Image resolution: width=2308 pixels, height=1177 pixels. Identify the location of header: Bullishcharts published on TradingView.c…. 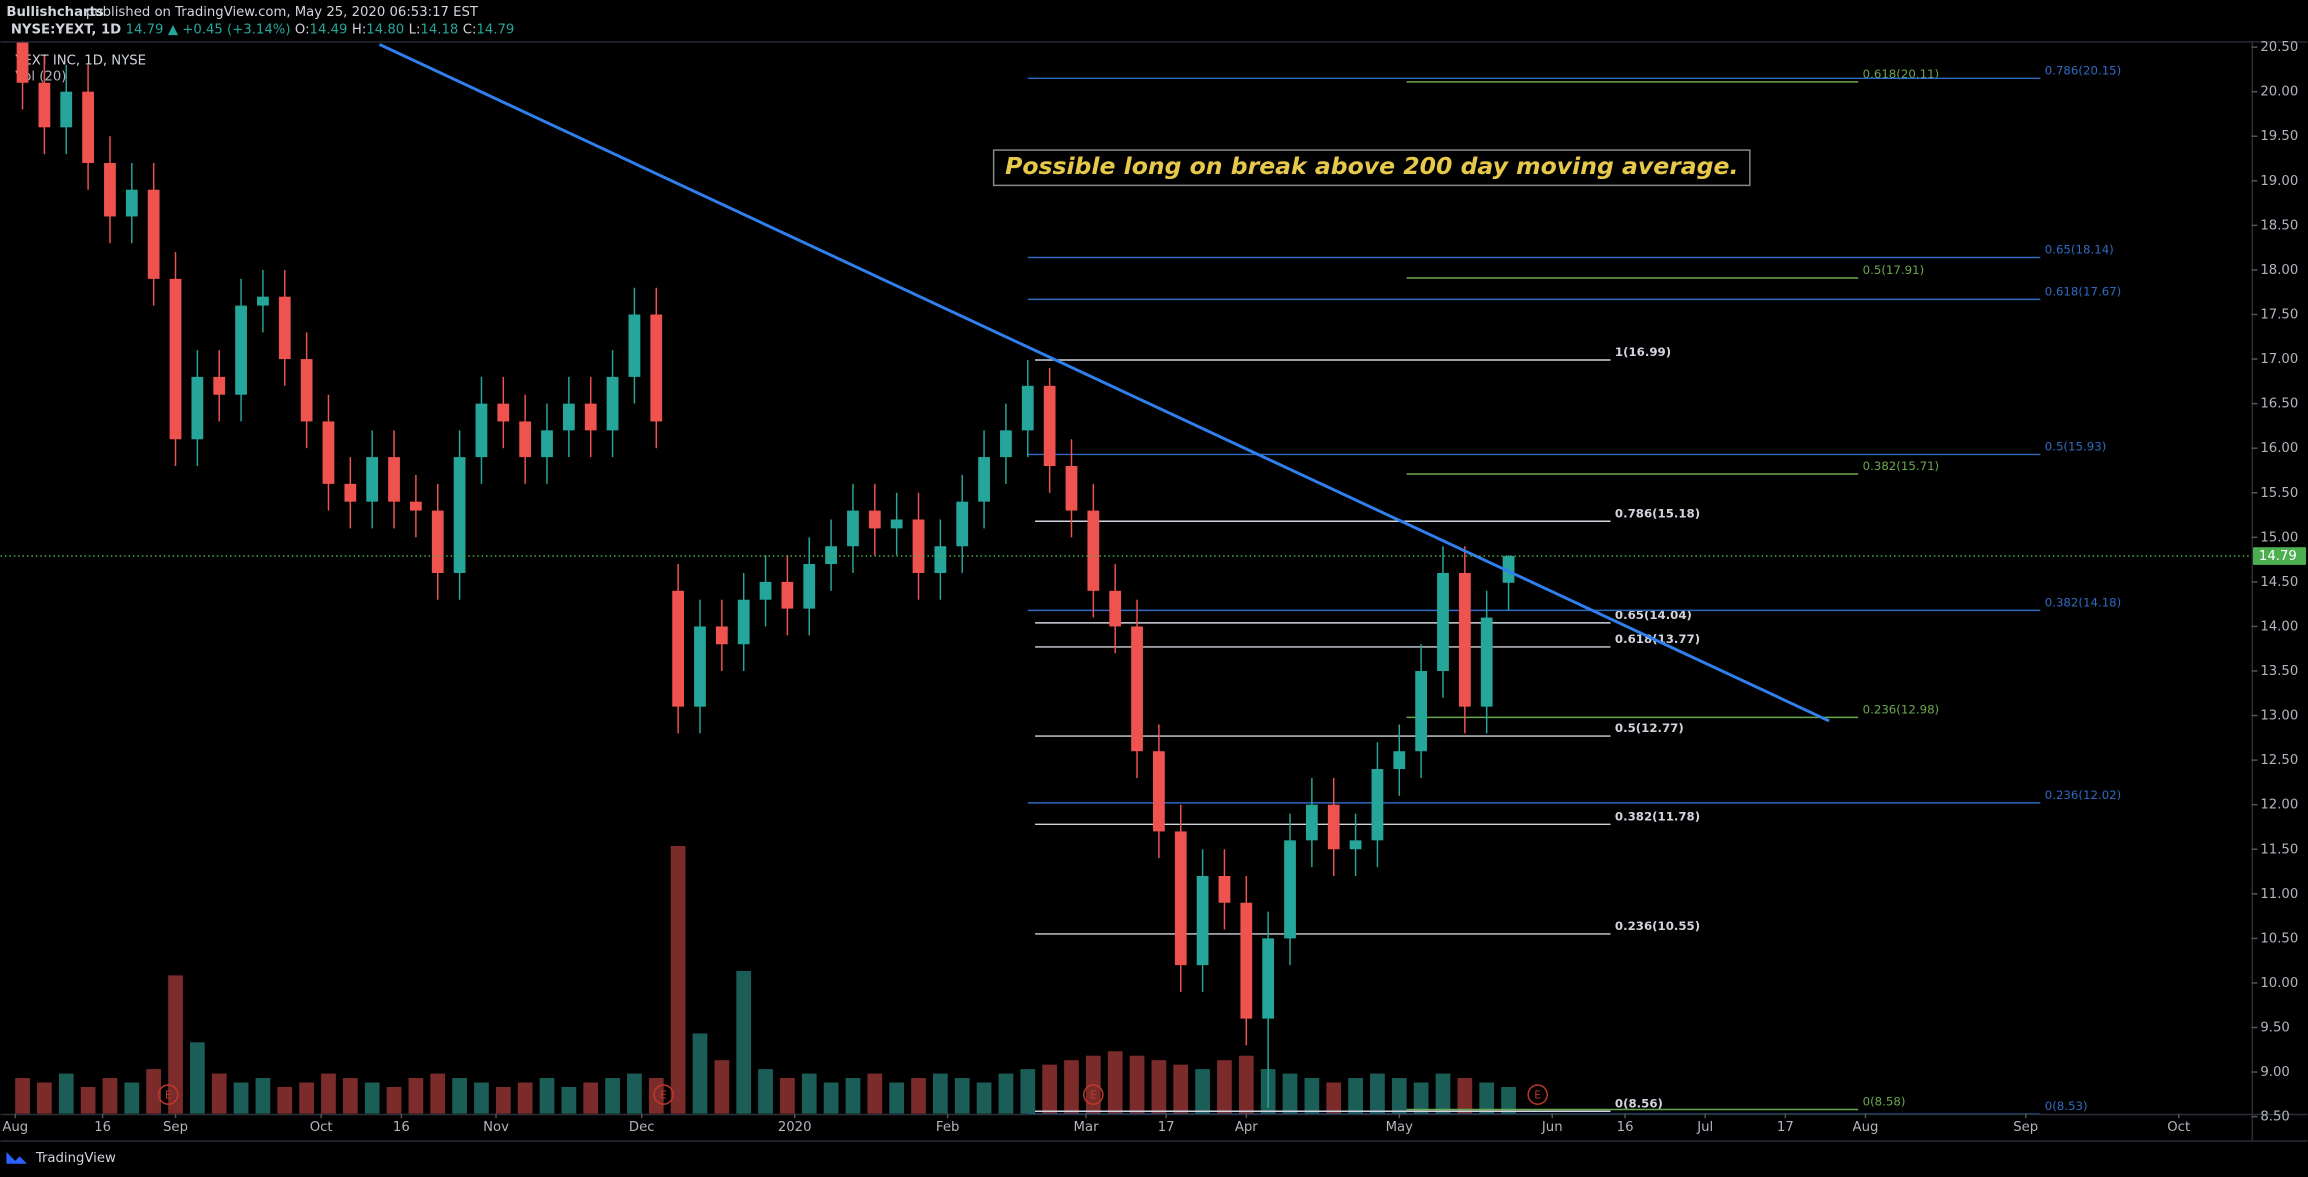
(260, 21).